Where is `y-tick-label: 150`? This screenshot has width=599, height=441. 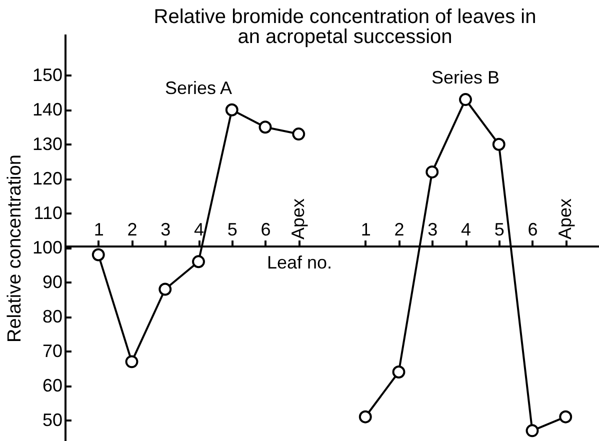
y-tick-label: 150 is located at coordinates (47, 74).